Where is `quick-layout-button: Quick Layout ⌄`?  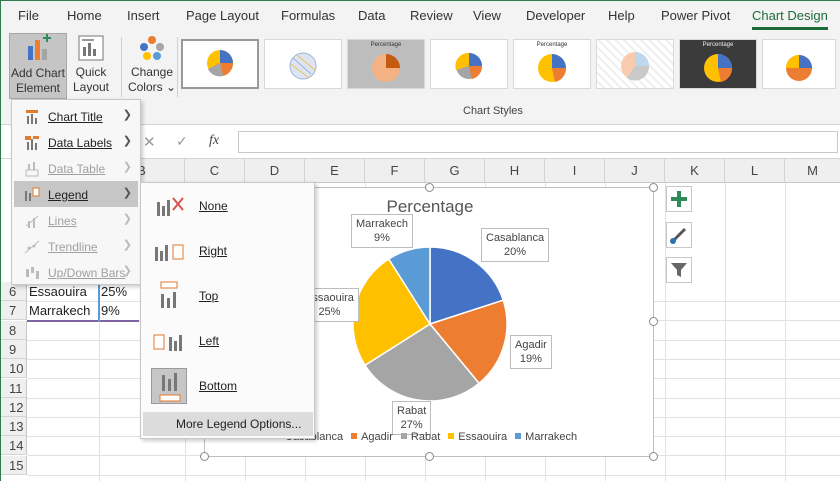 quick-layout-button: Quick Layout ⌄ is located at coordinates (91, 71).